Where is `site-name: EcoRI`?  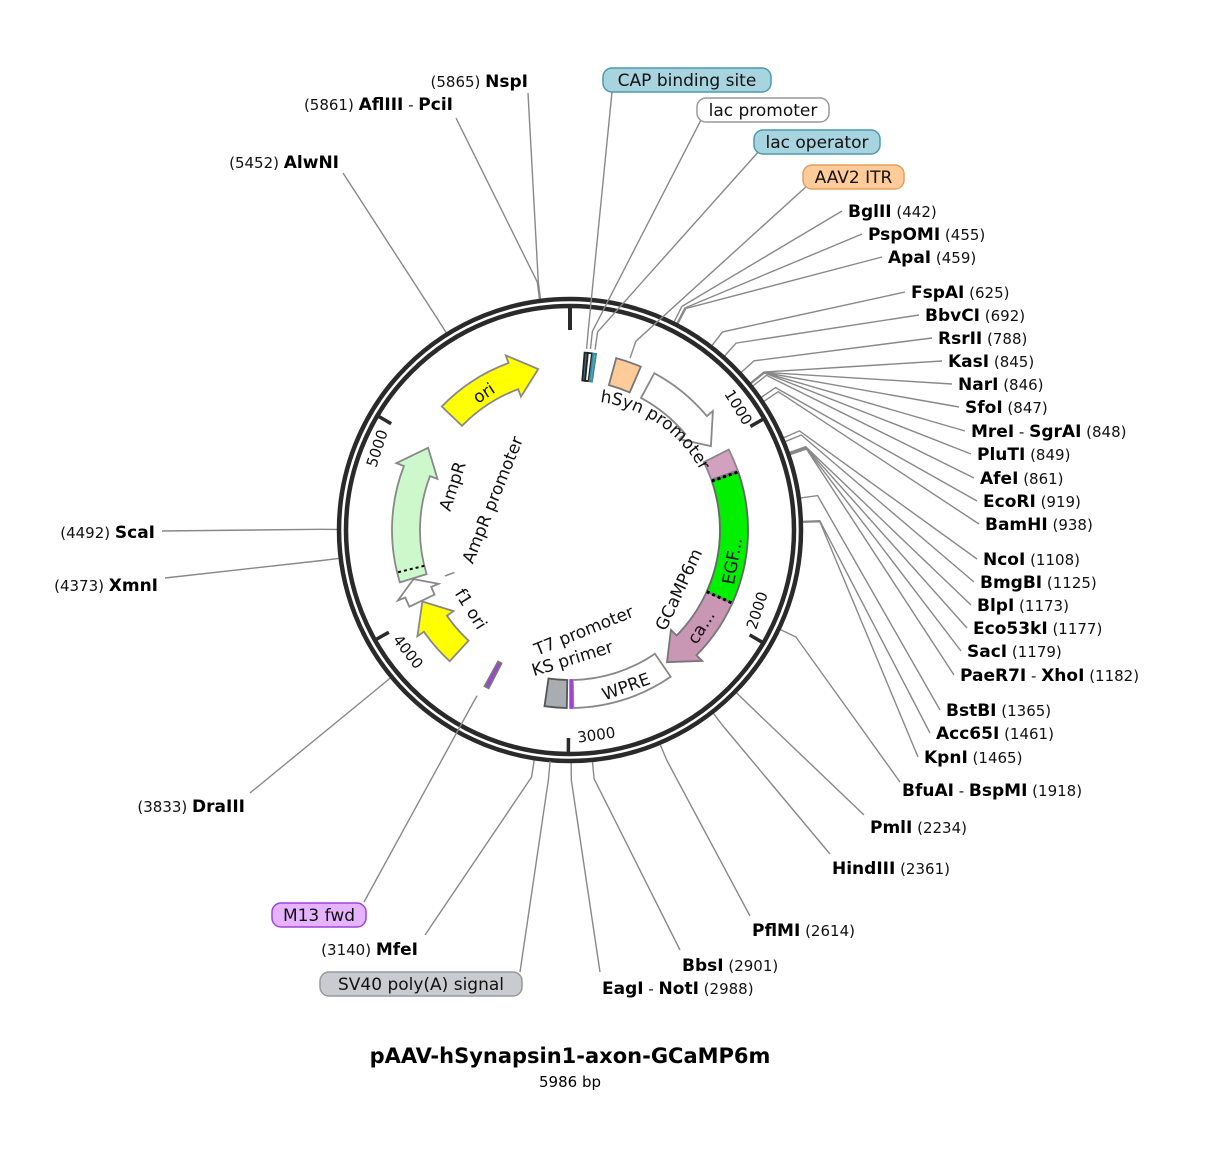
site-name: EcoRI is located at coordinates (1009, 502).